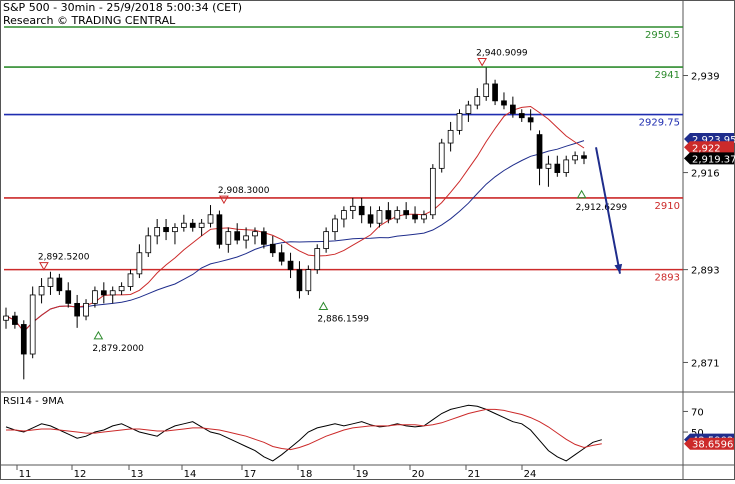 The height and width of the screenshot is (484, 735). I want to click on x-tick-label: 24, so click(530, 474).